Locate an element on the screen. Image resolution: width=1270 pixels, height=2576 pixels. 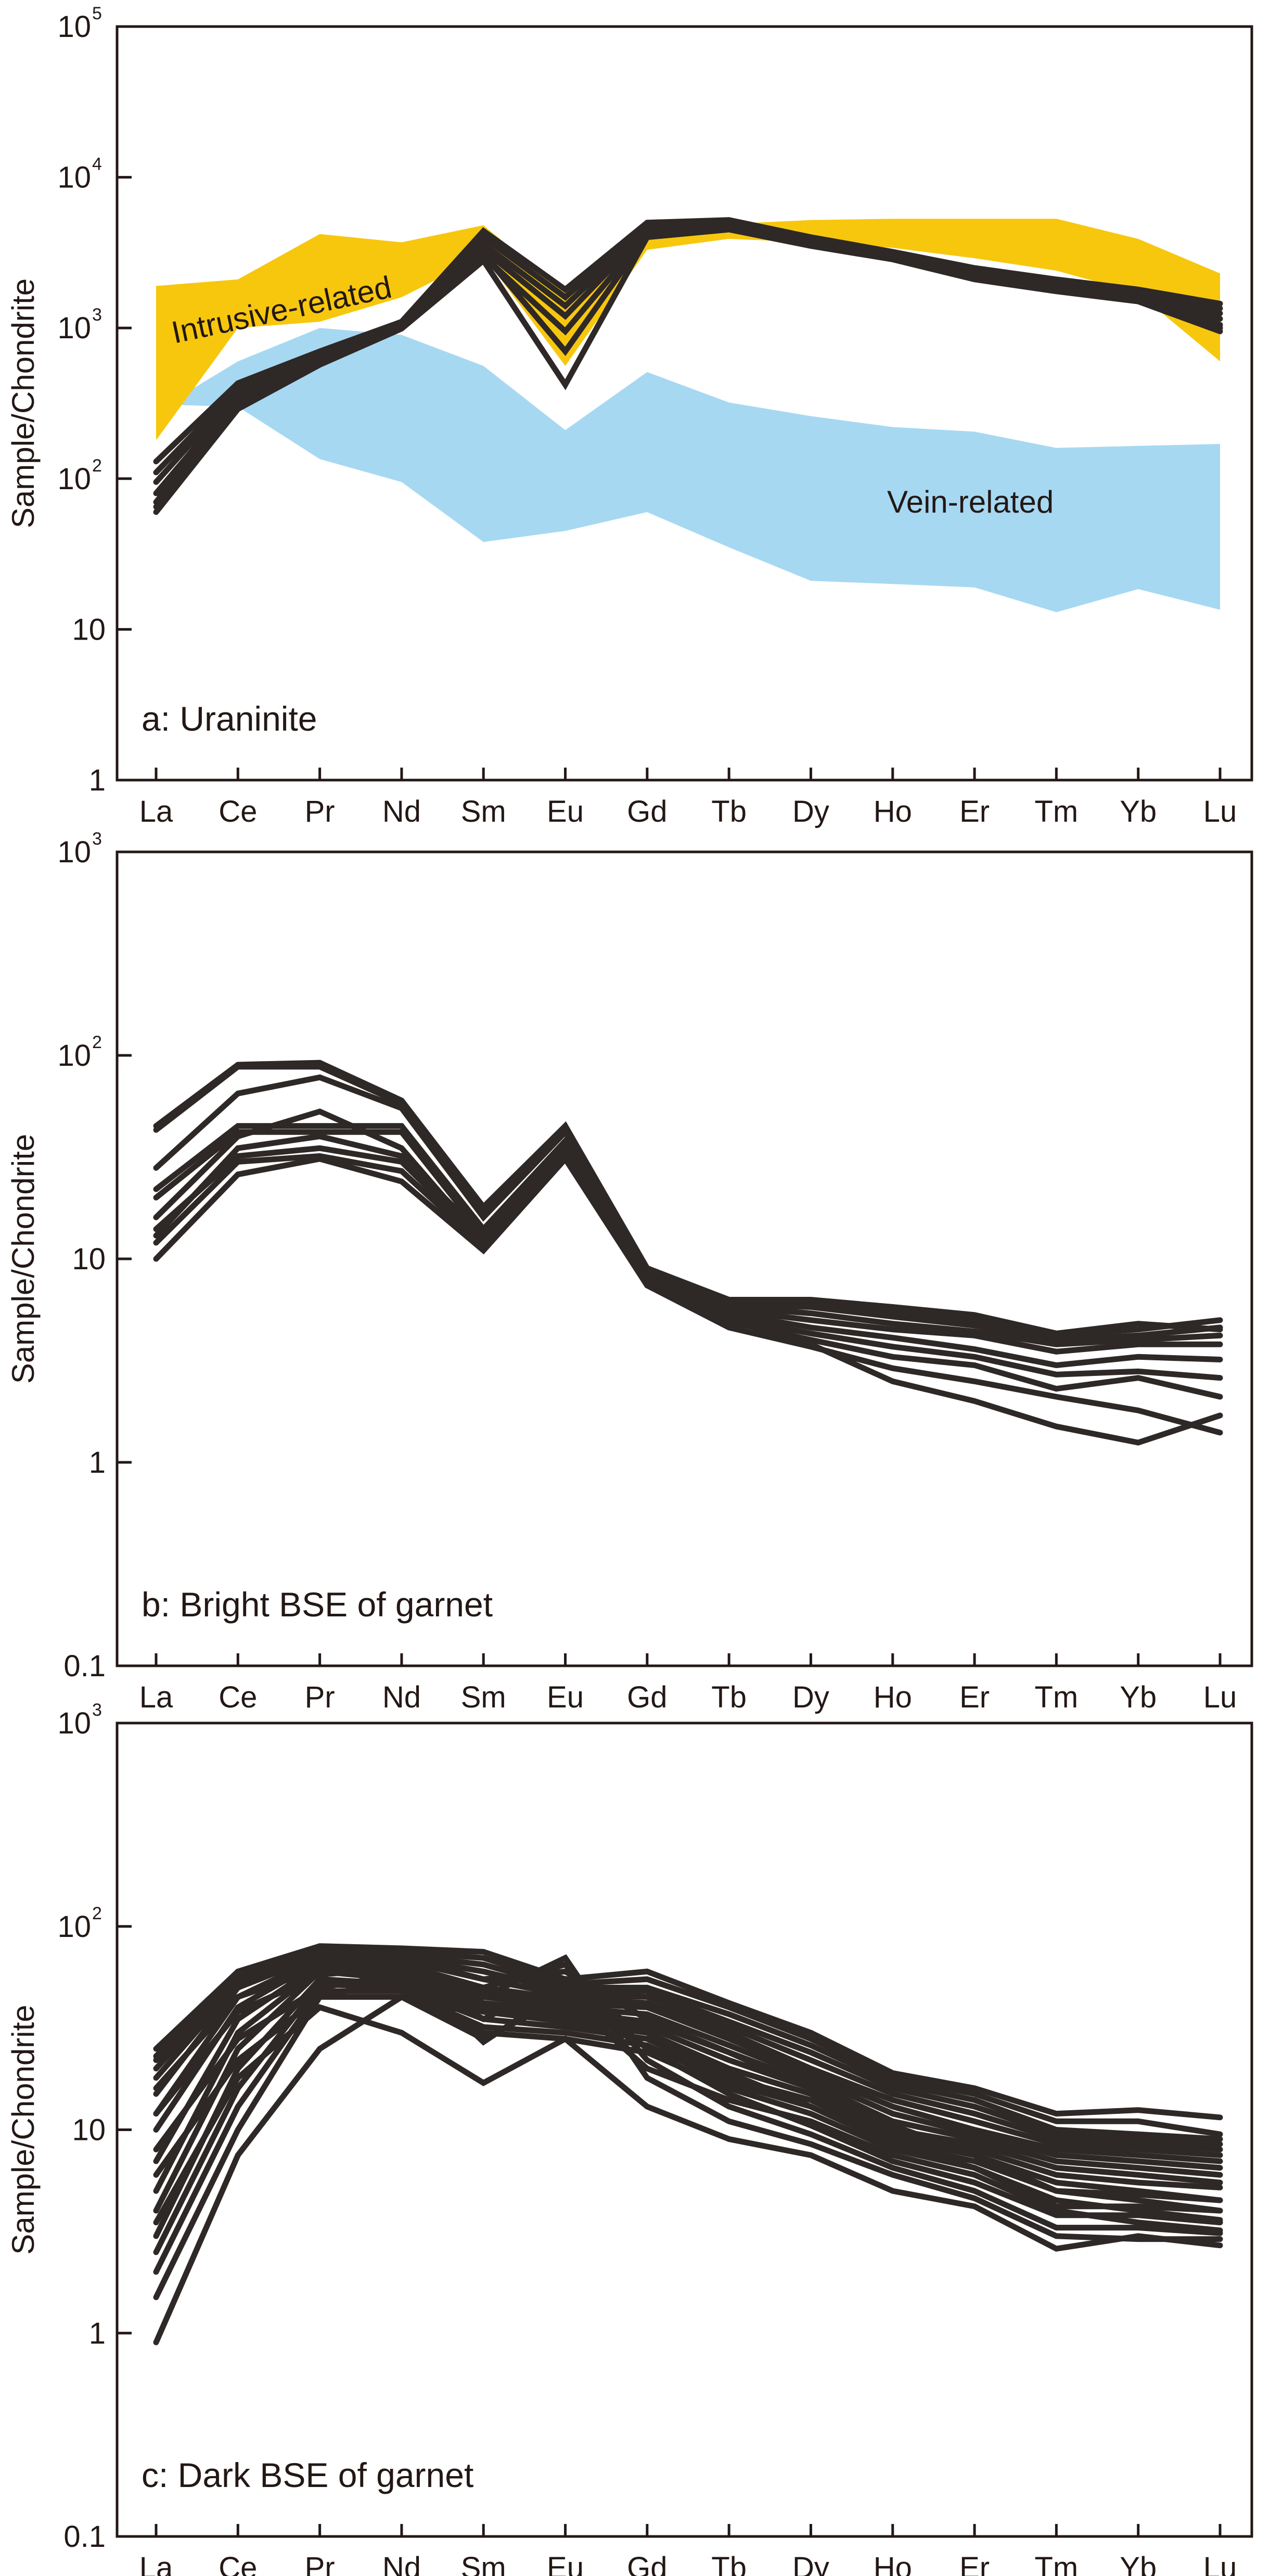
band-label-vein-related: Vein-related is located at coordinates (970, 501).